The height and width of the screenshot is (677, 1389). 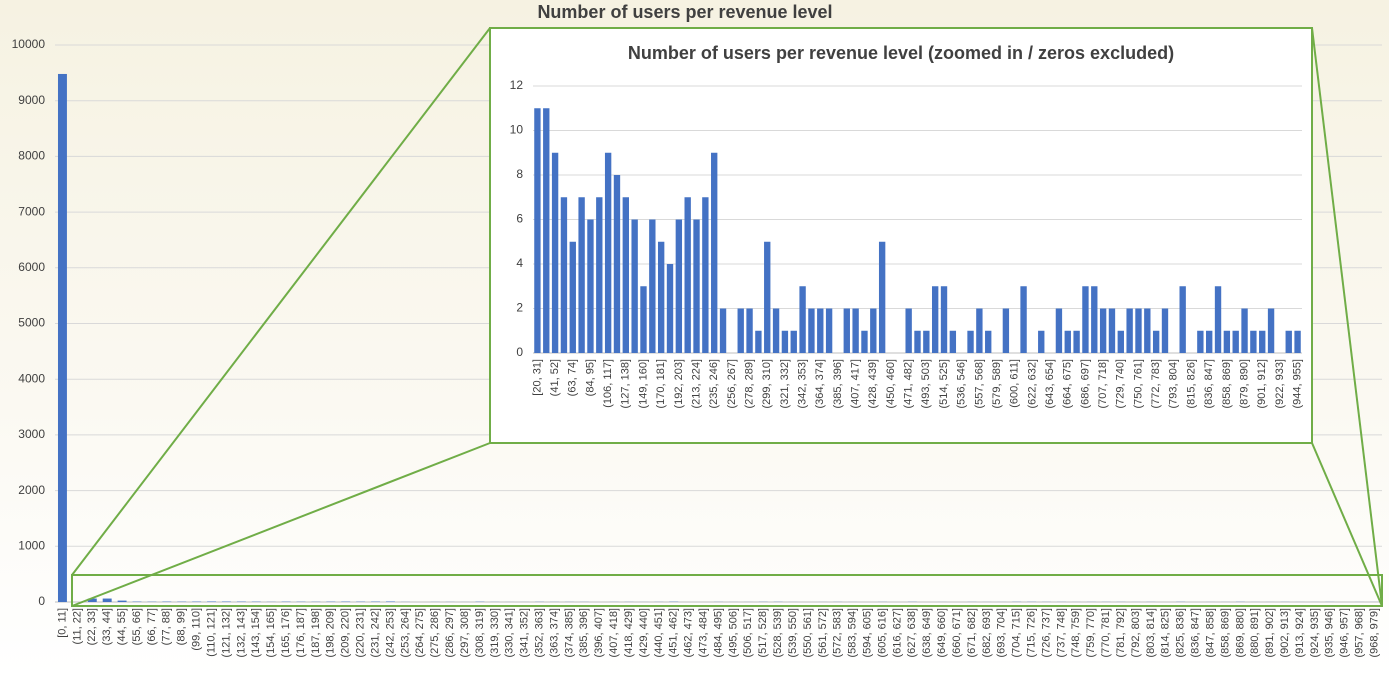 What do you see at coordinates (375, 633) in the screenshot?
I see `x-tick-label: (231, 242]` at bounding box center [375, 633].